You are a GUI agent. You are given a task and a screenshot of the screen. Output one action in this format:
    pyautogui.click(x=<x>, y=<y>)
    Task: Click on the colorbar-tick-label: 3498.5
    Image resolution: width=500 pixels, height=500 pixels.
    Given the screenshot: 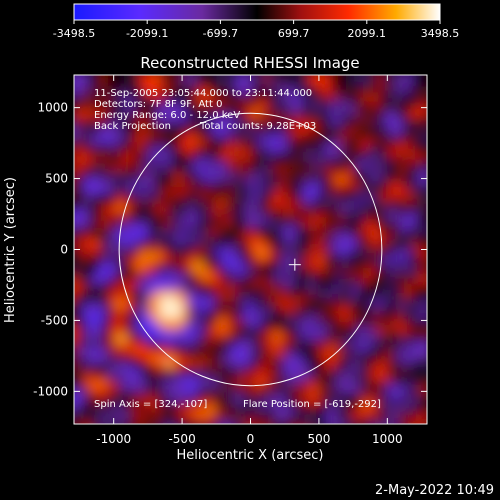 What is the action you would take?
    pyautogui.click(x=440, y=33)
    